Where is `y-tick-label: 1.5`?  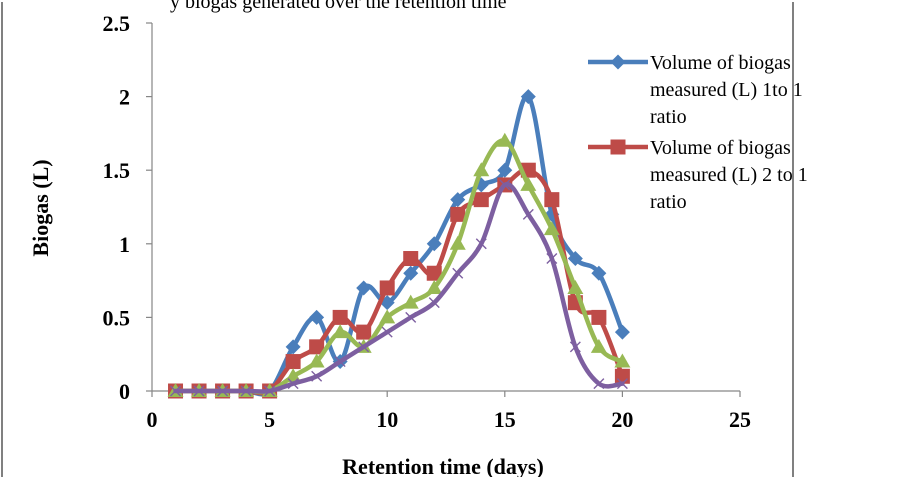
y-tick-label: 1.5 is located at coordinates (117, 170).